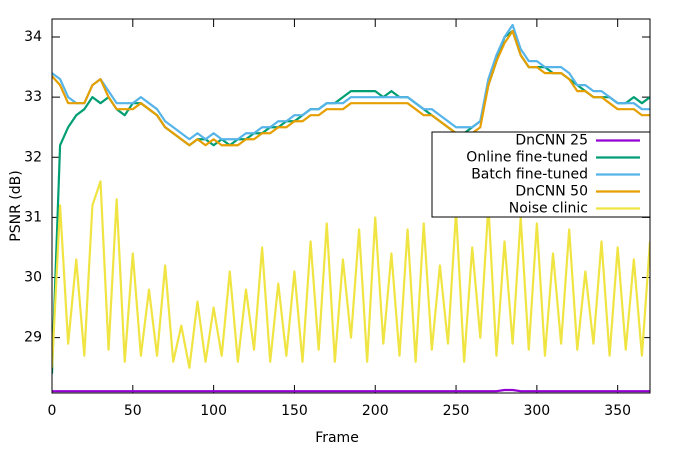 This screenshot has height=449, width=676. What do you see at coordinates (33, 37) in the screenshot?
I see `y-tick-label: 34` at bounding box center [33, 37].